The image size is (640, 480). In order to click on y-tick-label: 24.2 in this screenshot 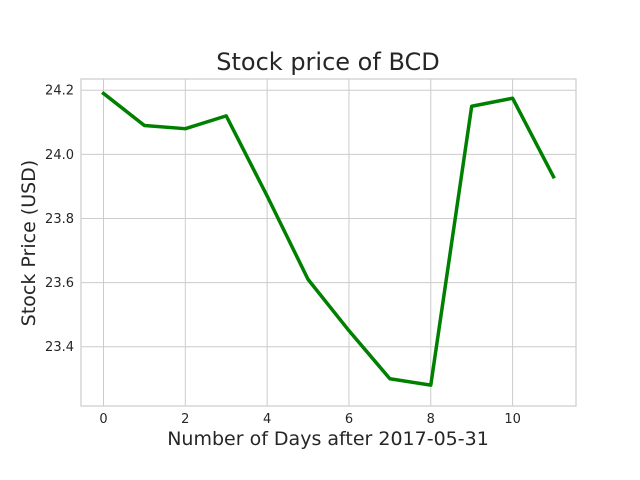, I will do `click(59, 91)`.